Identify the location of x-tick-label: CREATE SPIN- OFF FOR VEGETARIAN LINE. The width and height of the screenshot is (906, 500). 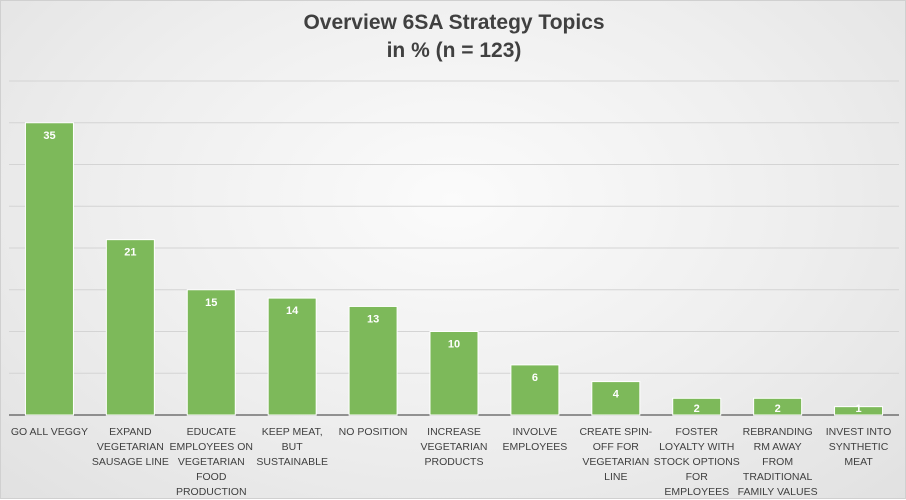
(615, 454).